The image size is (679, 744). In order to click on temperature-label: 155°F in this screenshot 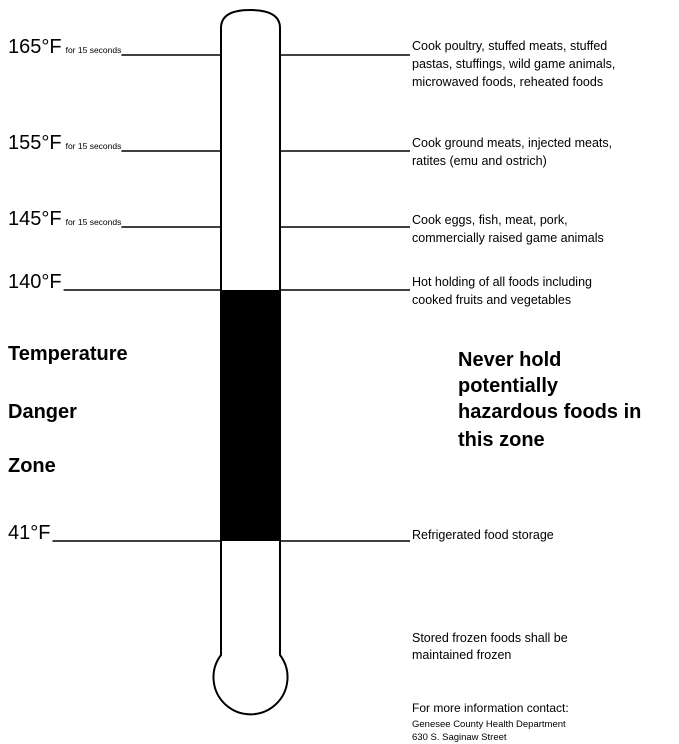, I will do `click(35, 143)`.